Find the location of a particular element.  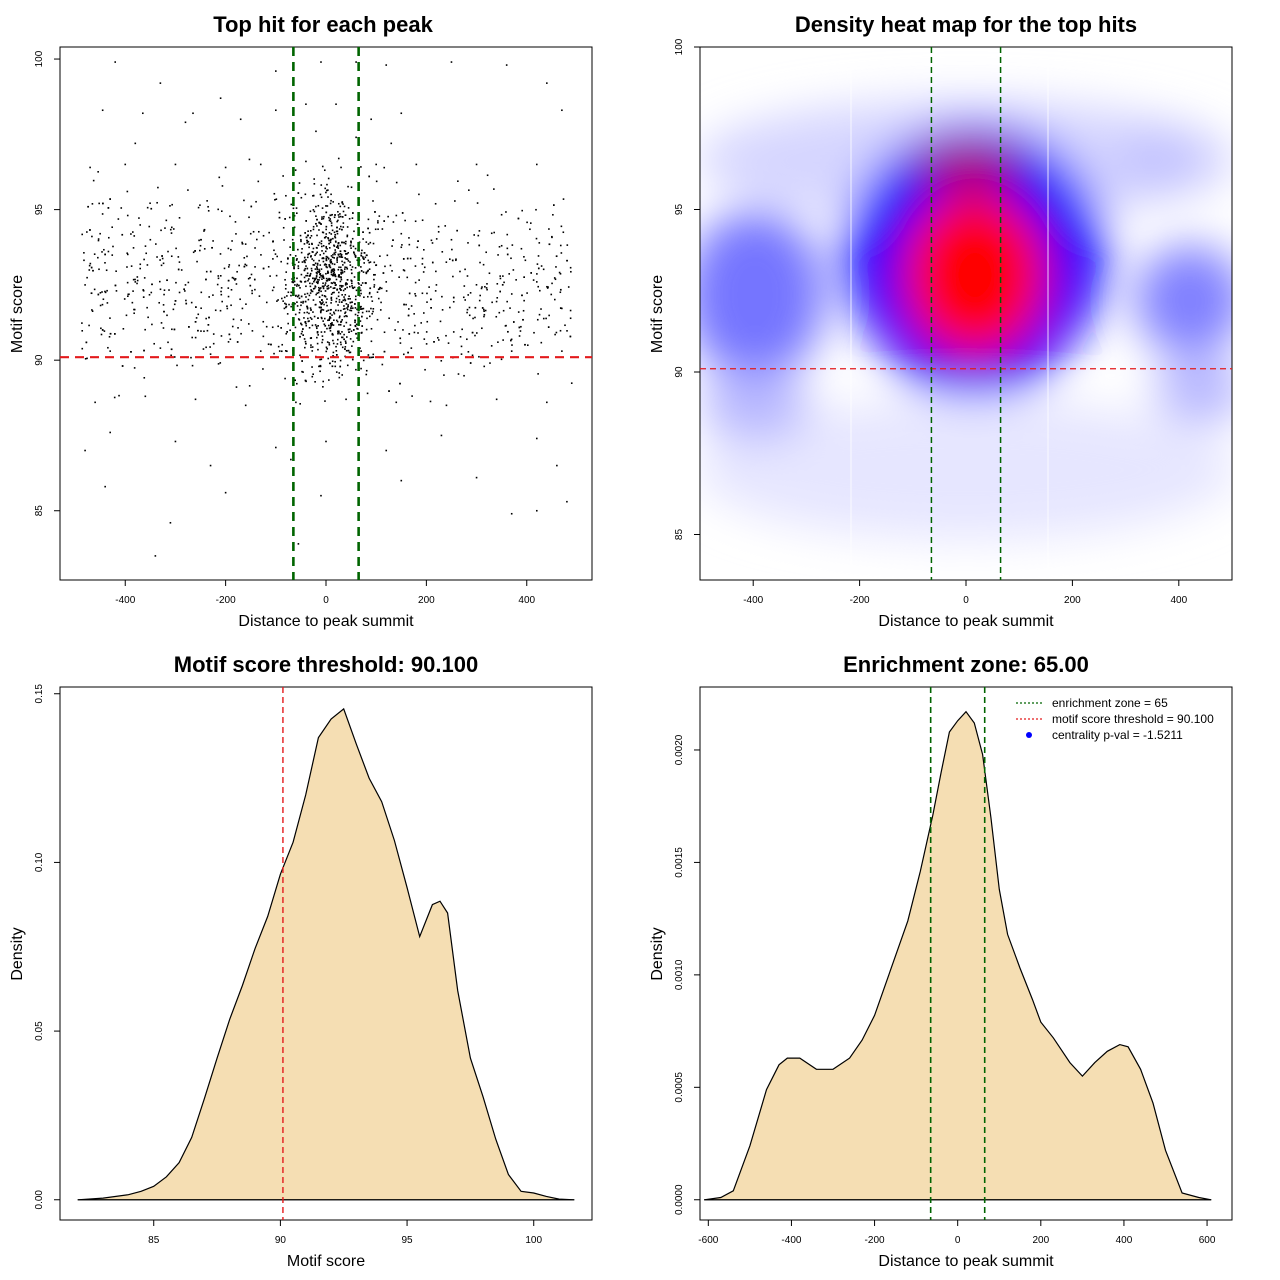

score-density-x-tick-label: 95 is located at coordinates (408, 1240).